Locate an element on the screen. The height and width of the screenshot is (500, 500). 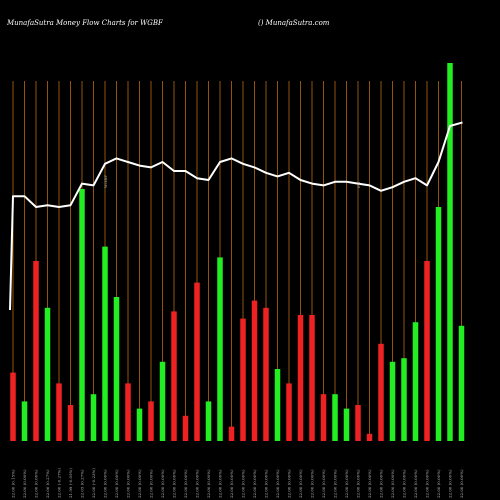
x-tick-label: 22.00 (-0.23%) is located at coordinates (93, 483).